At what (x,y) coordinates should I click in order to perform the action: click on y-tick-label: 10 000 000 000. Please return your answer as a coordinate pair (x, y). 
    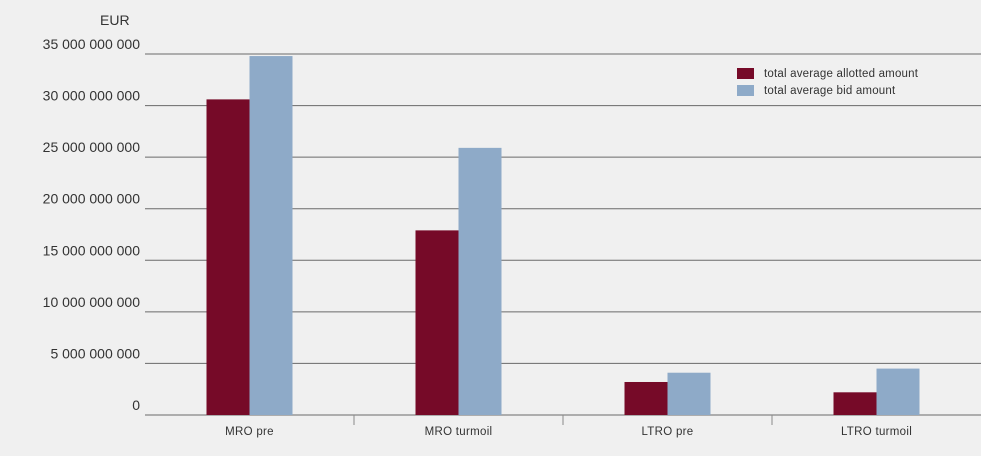
    Looking at the image, I should click on (92, 302).